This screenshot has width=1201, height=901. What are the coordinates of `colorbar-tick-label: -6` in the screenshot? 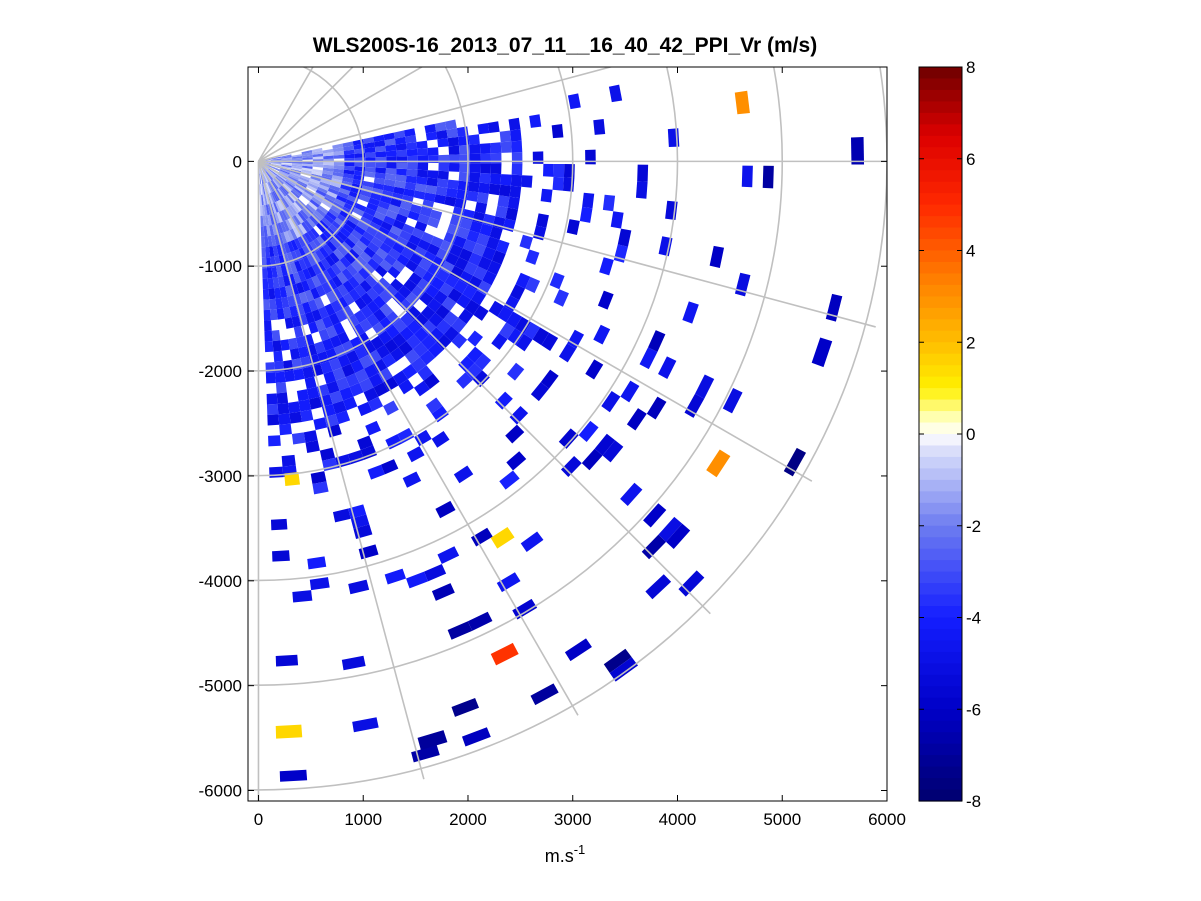 It's located at (973, 709).